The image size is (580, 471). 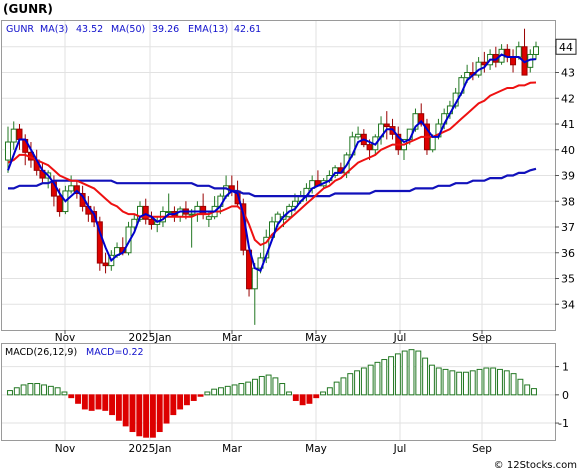 I want to click on chart-title: (GUNR), so click(x=28, y=9).